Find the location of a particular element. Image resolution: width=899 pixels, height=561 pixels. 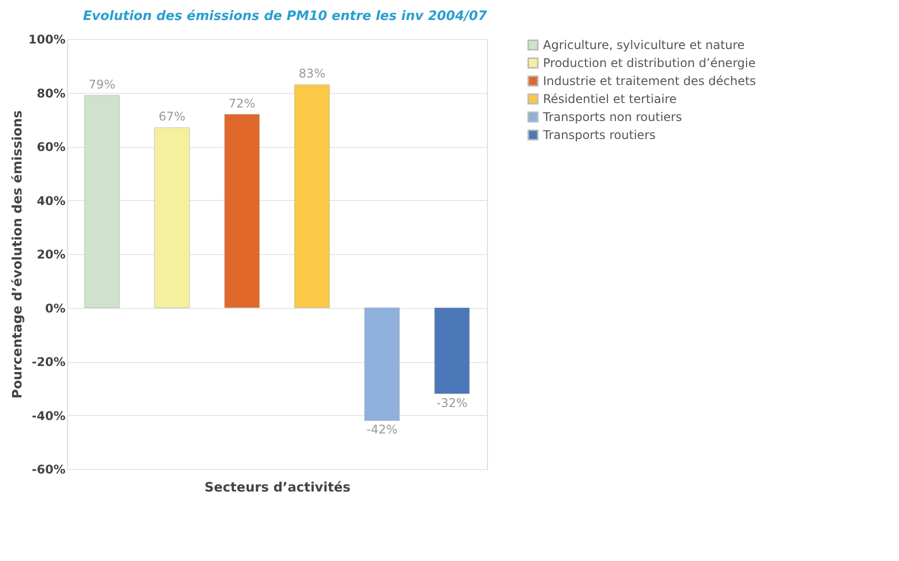

data-label: 67% is located at coordinates (172, 117).